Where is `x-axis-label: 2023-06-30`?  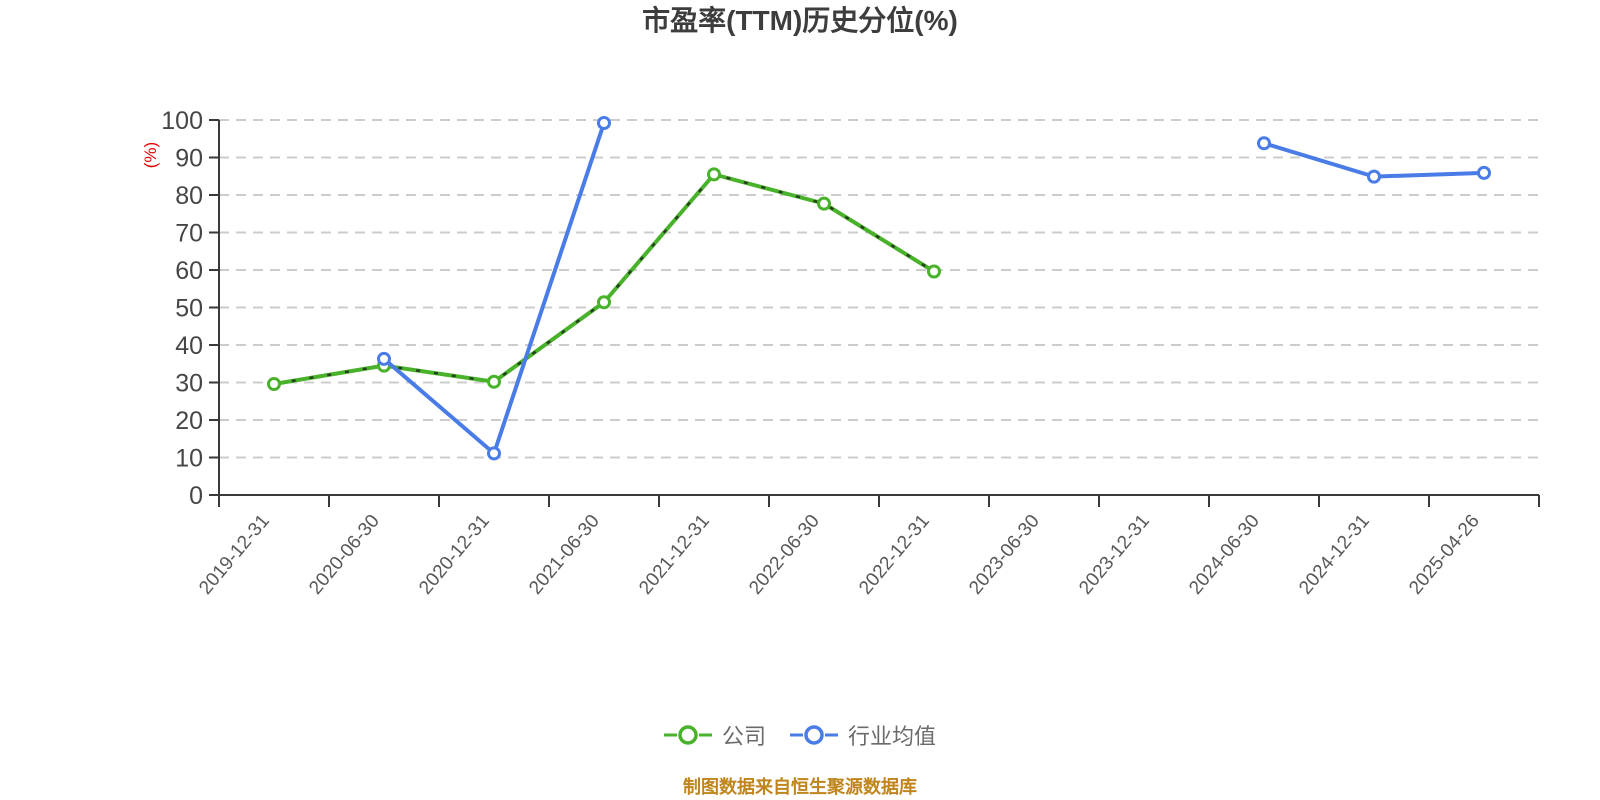
x-axis-label: 2023-06-30 is located at coordinates (1004, 555).